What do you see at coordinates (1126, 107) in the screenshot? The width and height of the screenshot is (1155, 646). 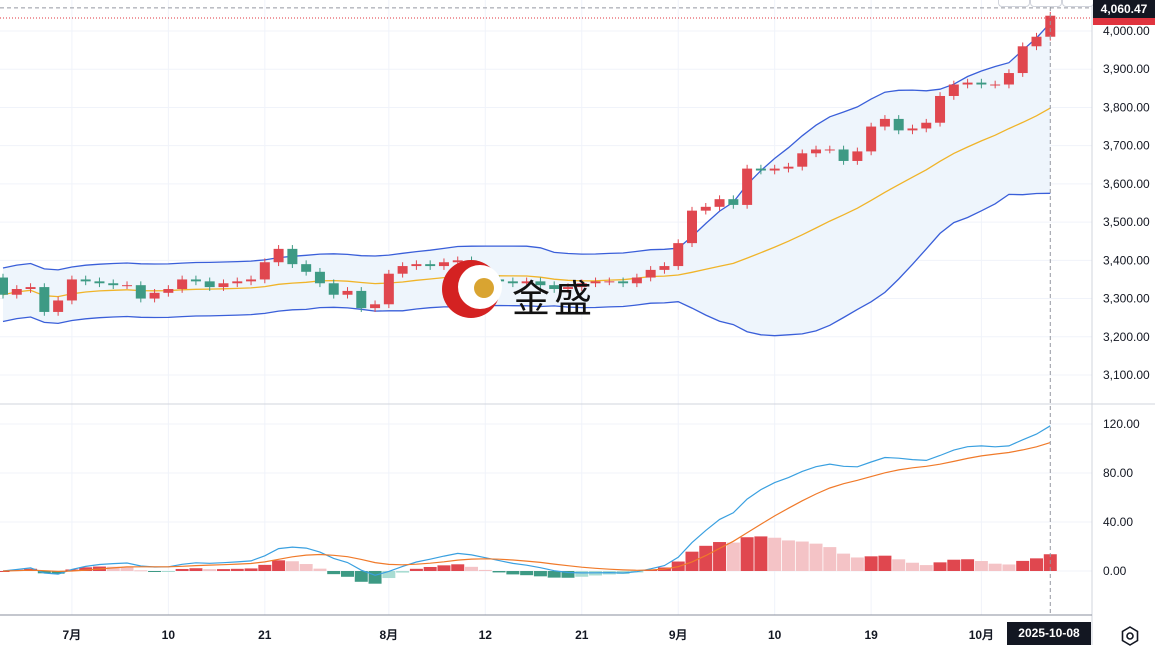 I see `price-tick-label: 3,800.00` at bounding box center [1126, 107].